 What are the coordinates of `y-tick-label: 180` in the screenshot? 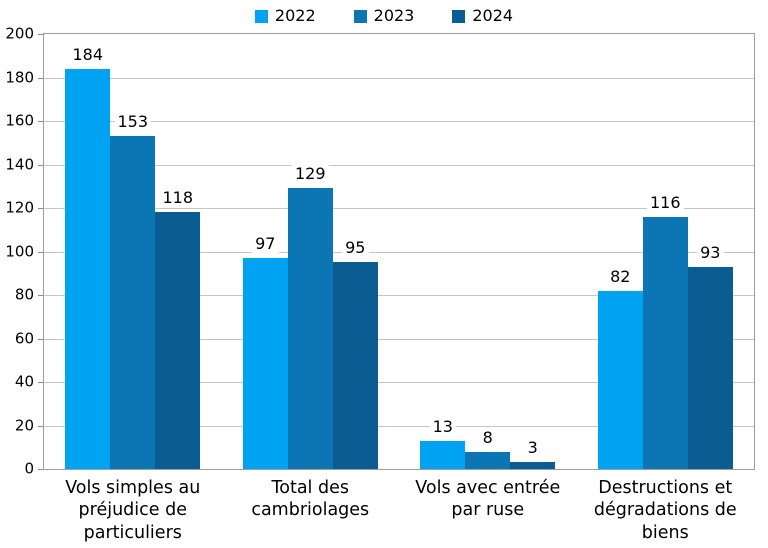 It's located at (19, 77).